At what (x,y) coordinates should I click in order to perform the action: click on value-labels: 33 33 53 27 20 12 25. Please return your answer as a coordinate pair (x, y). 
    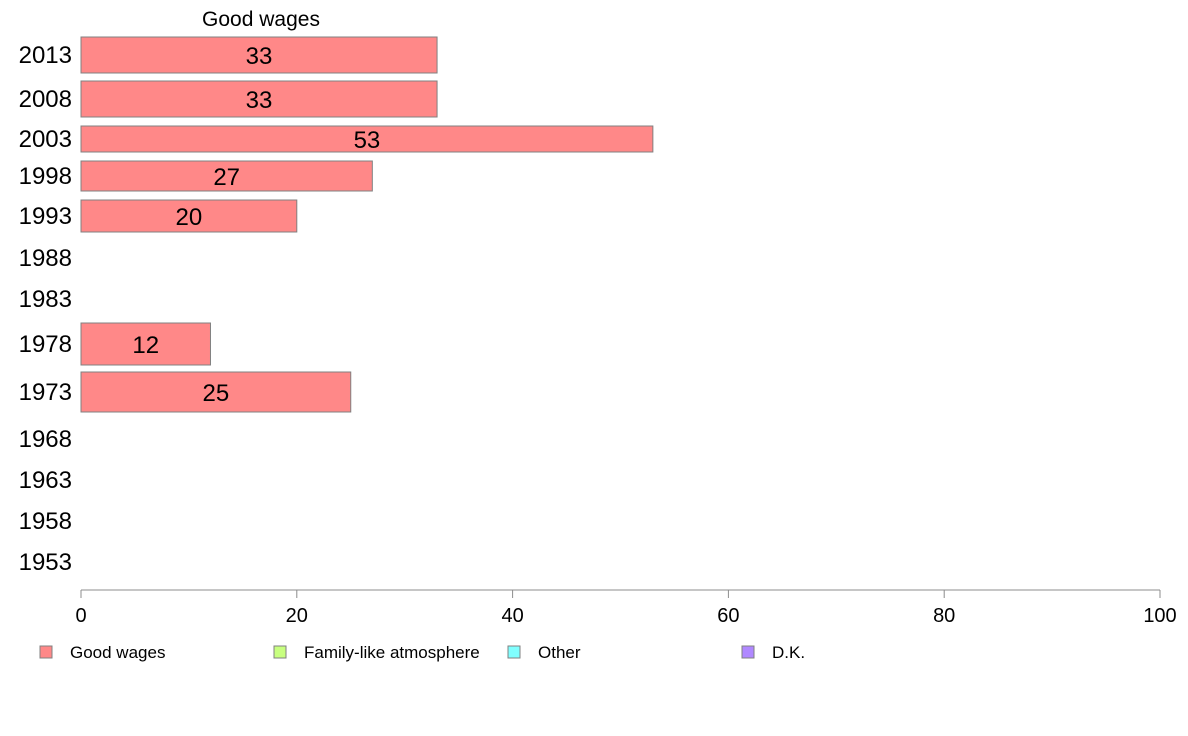
    Looking at the image, I should click on (256, 225).